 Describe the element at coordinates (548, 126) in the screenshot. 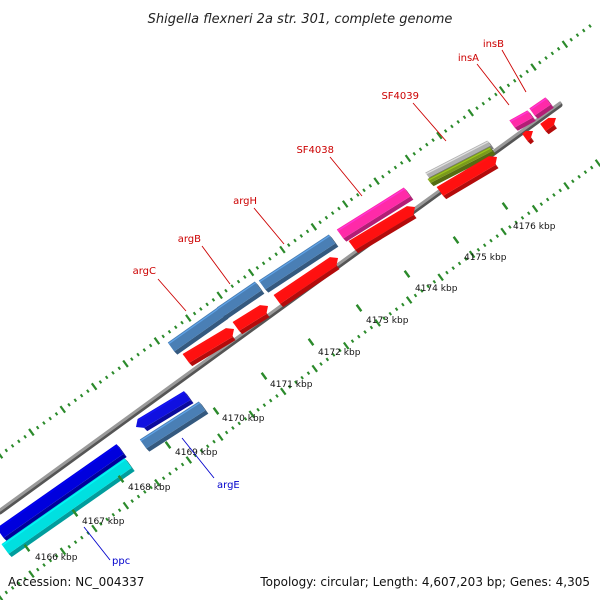

I see `insb-red-block` at that location.